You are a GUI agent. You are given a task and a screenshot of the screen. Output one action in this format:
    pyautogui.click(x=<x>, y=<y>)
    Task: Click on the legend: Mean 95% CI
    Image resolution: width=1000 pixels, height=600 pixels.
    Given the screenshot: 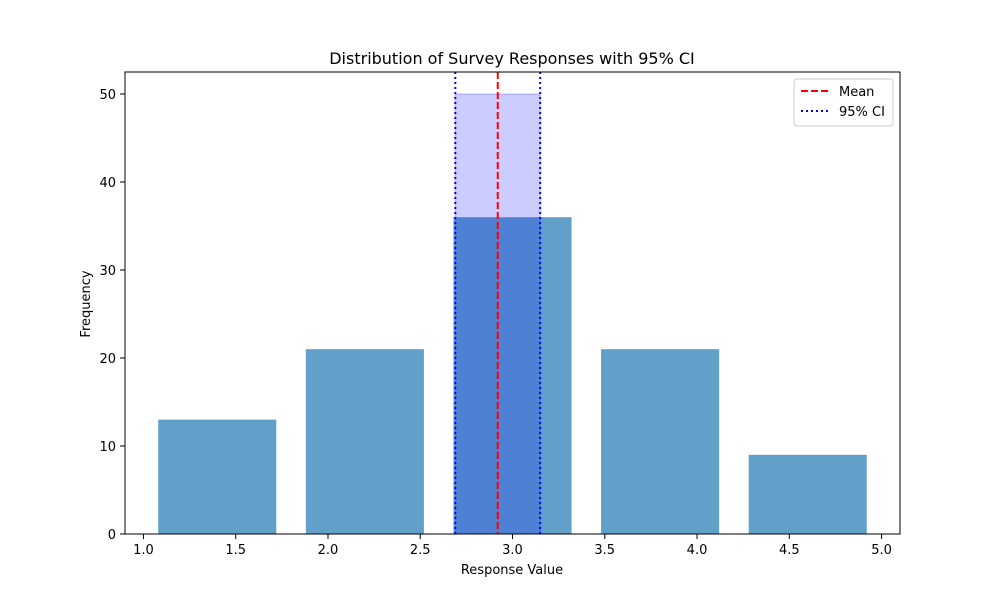 What is the action you would take?
    pyautogui.click(x=843, y=102)
    